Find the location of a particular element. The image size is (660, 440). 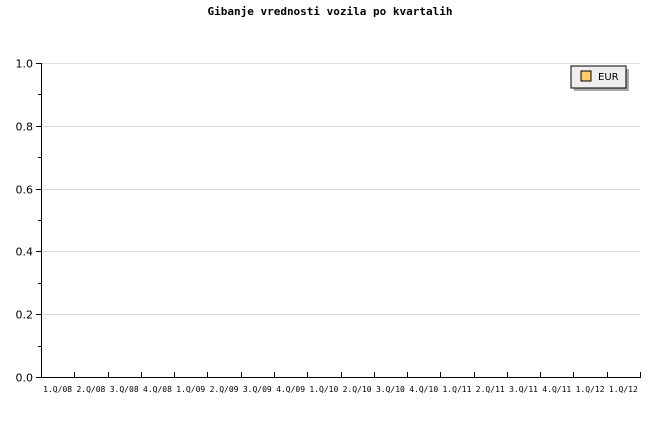

y-tick-label: 1.0 is located at coordinates (25, 64).